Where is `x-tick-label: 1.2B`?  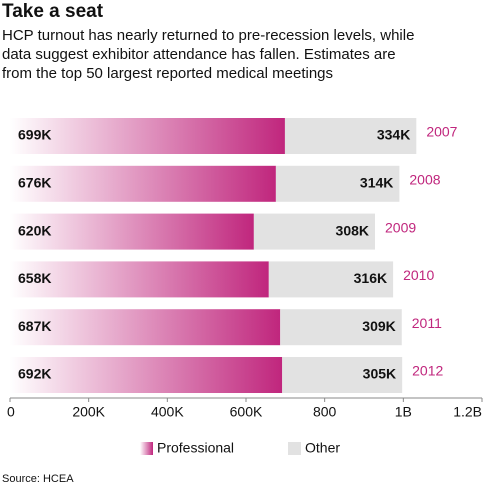 x-tick-label: 1.2B is located at coordinates (467, 412).